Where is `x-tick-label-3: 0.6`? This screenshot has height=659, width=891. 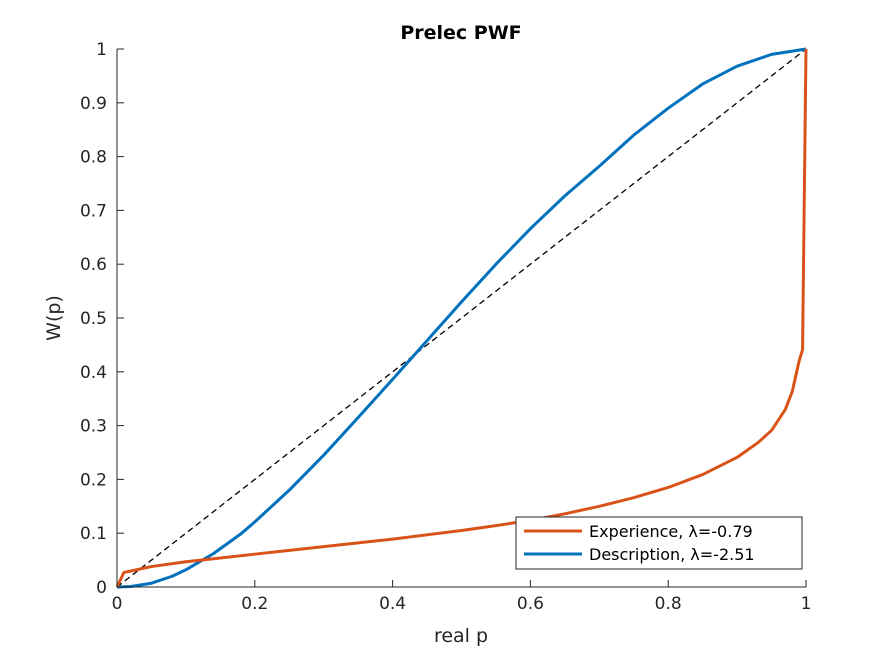 x-tick-label-3: 0.6 is located at coordinates (530, 604).